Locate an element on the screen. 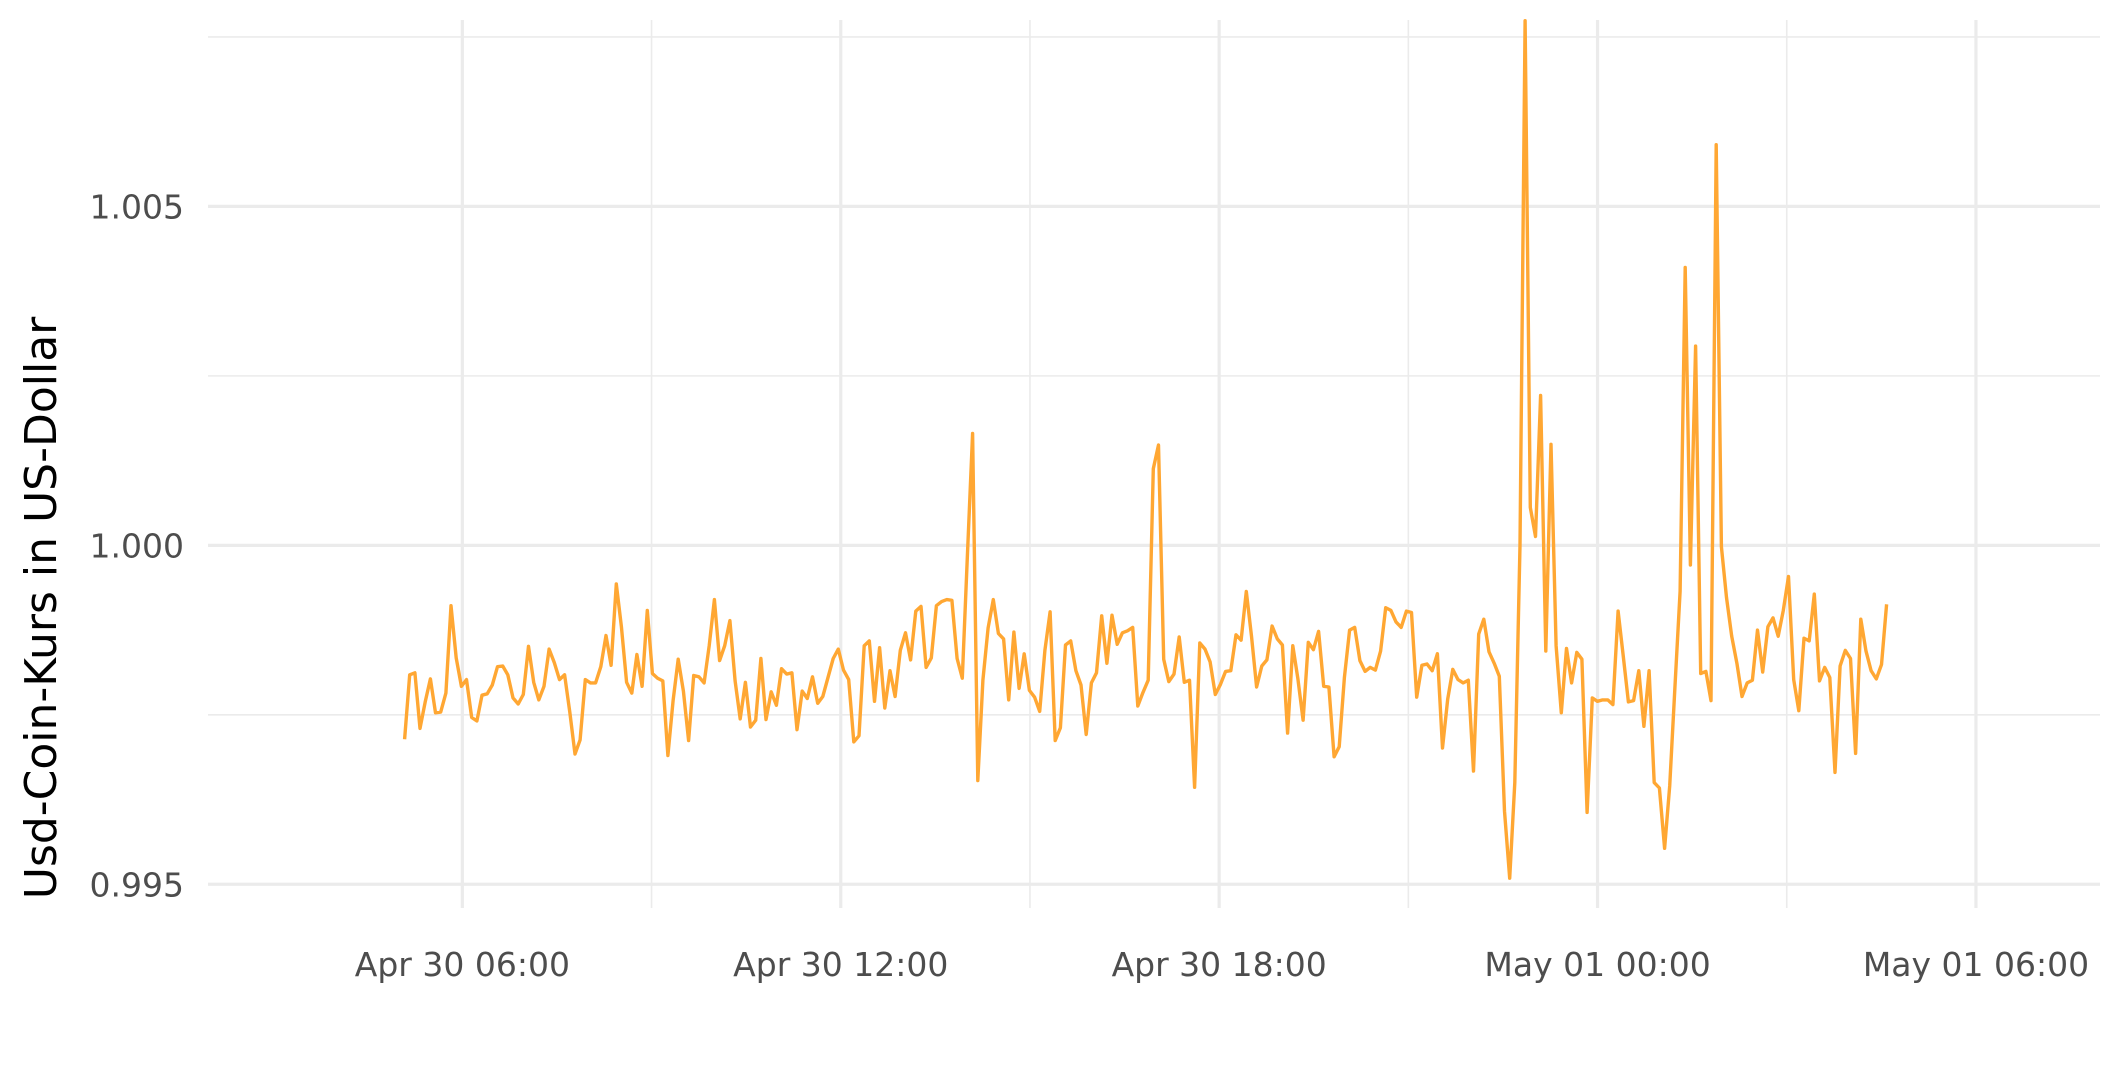 This screenshot has height=1067, width=2125. y-axis-tick-labels: 0.995 1.000 1.005 is located at coordinates (137, 545).